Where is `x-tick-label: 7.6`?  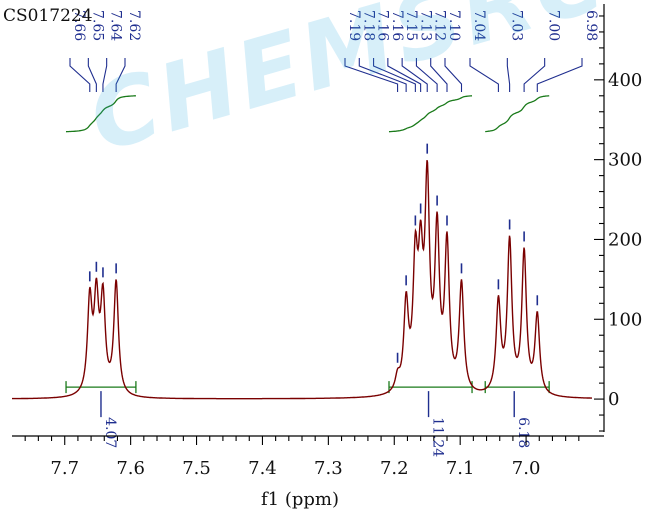 x-tick-label: 7.6 is located at coordinates (130, 468).